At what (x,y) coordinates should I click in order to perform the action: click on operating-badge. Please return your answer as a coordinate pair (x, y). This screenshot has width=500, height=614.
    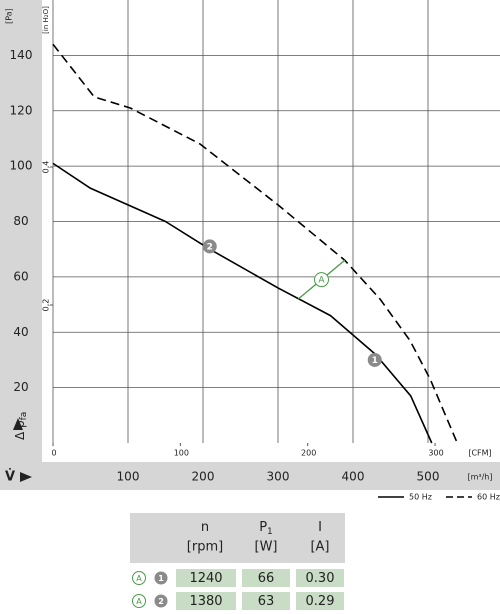
    Looking at the image, I should click on (321, 280).